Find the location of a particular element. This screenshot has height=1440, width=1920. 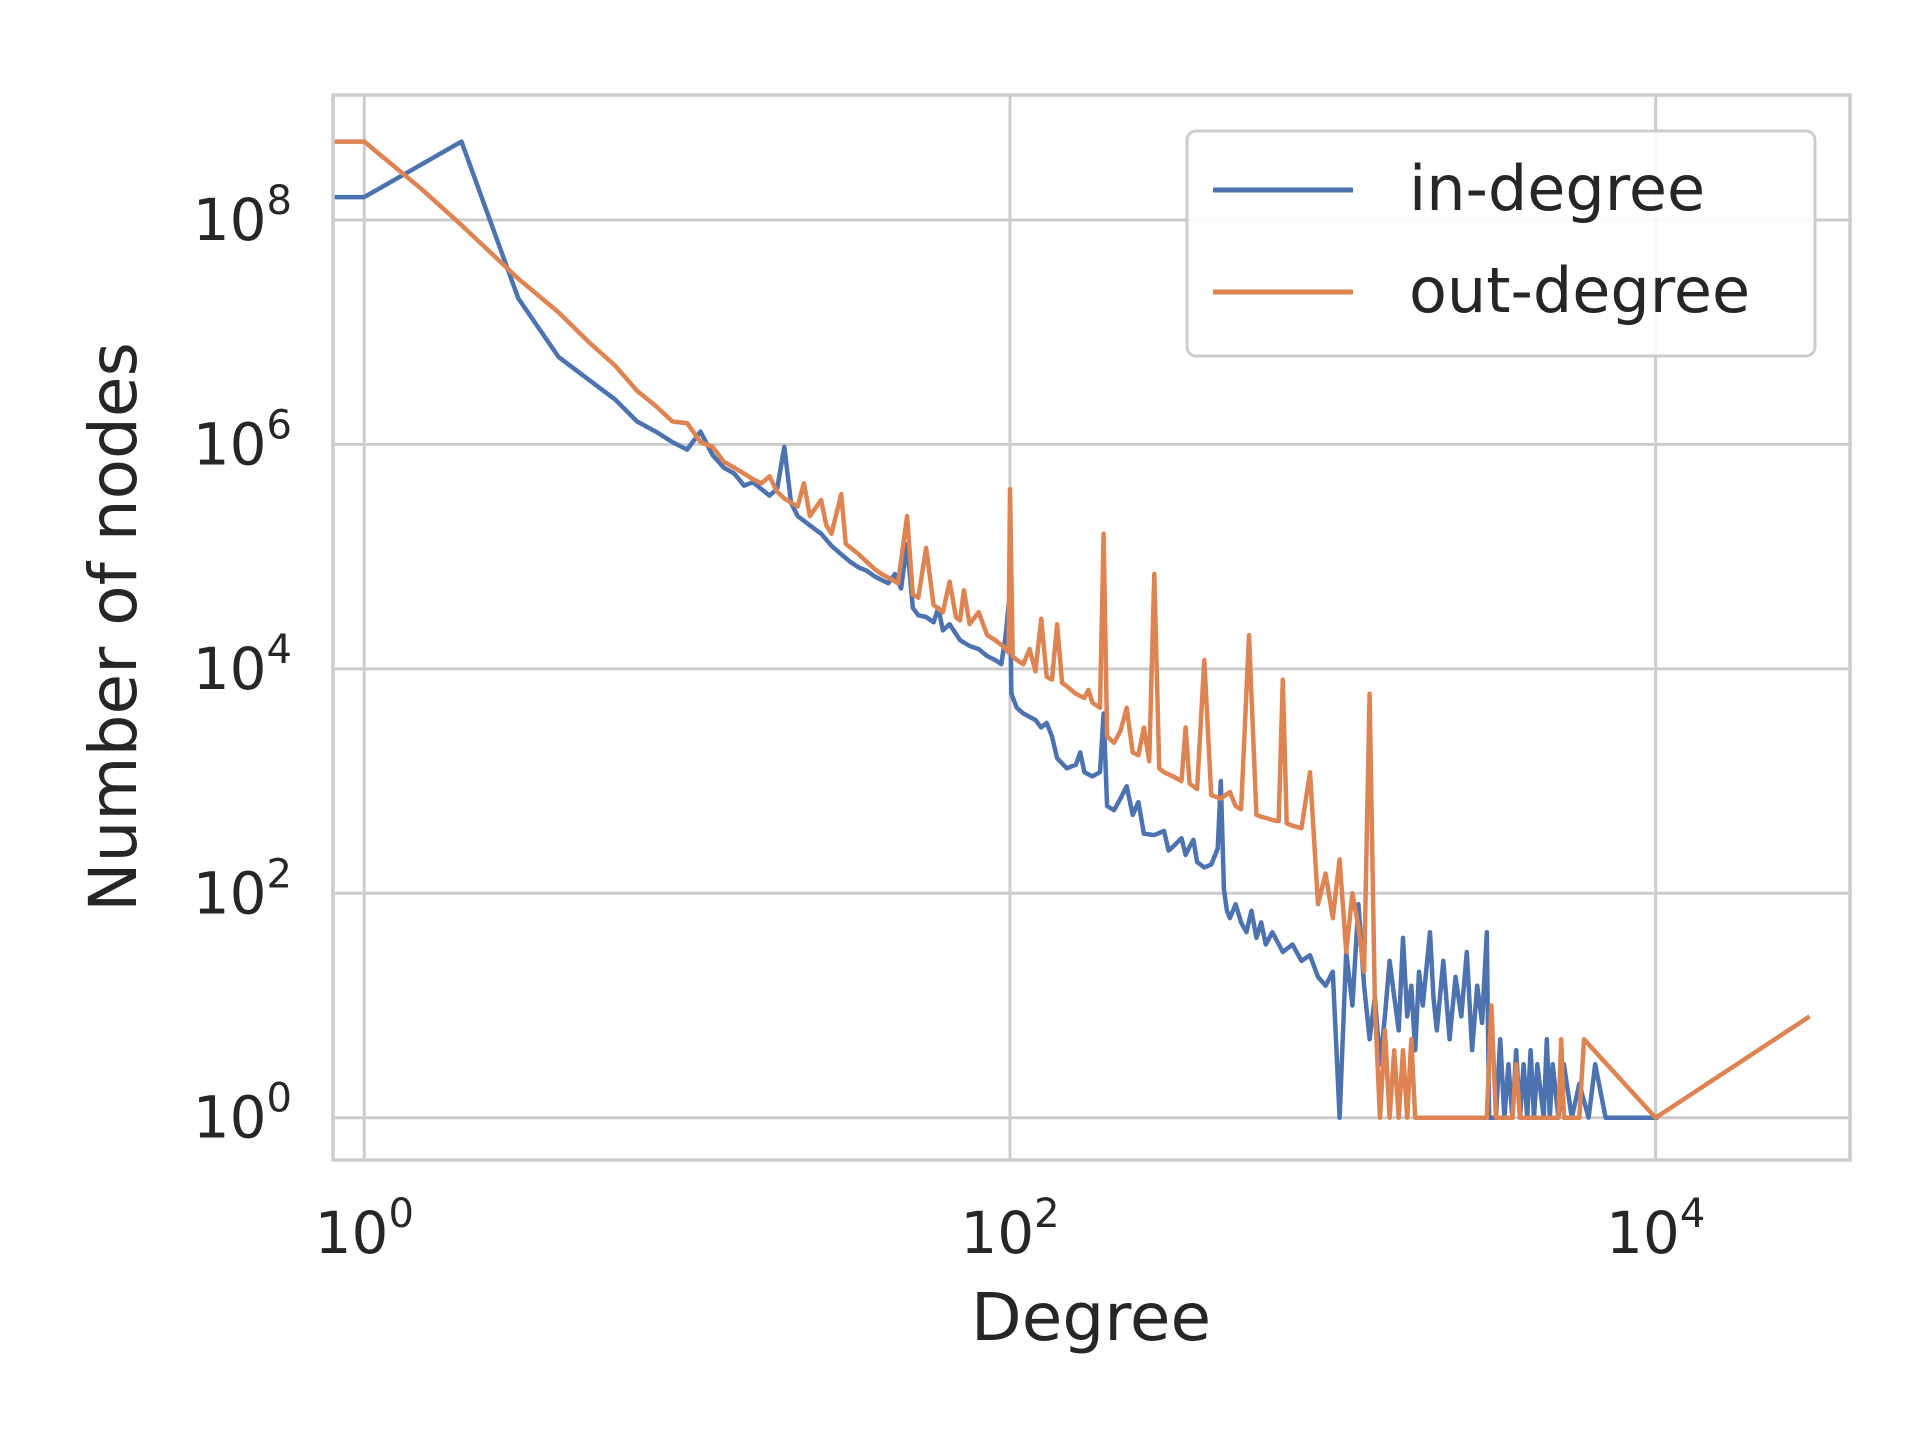

x-tick-label-0: 10⁰ is located at coordinates (364, 1229).